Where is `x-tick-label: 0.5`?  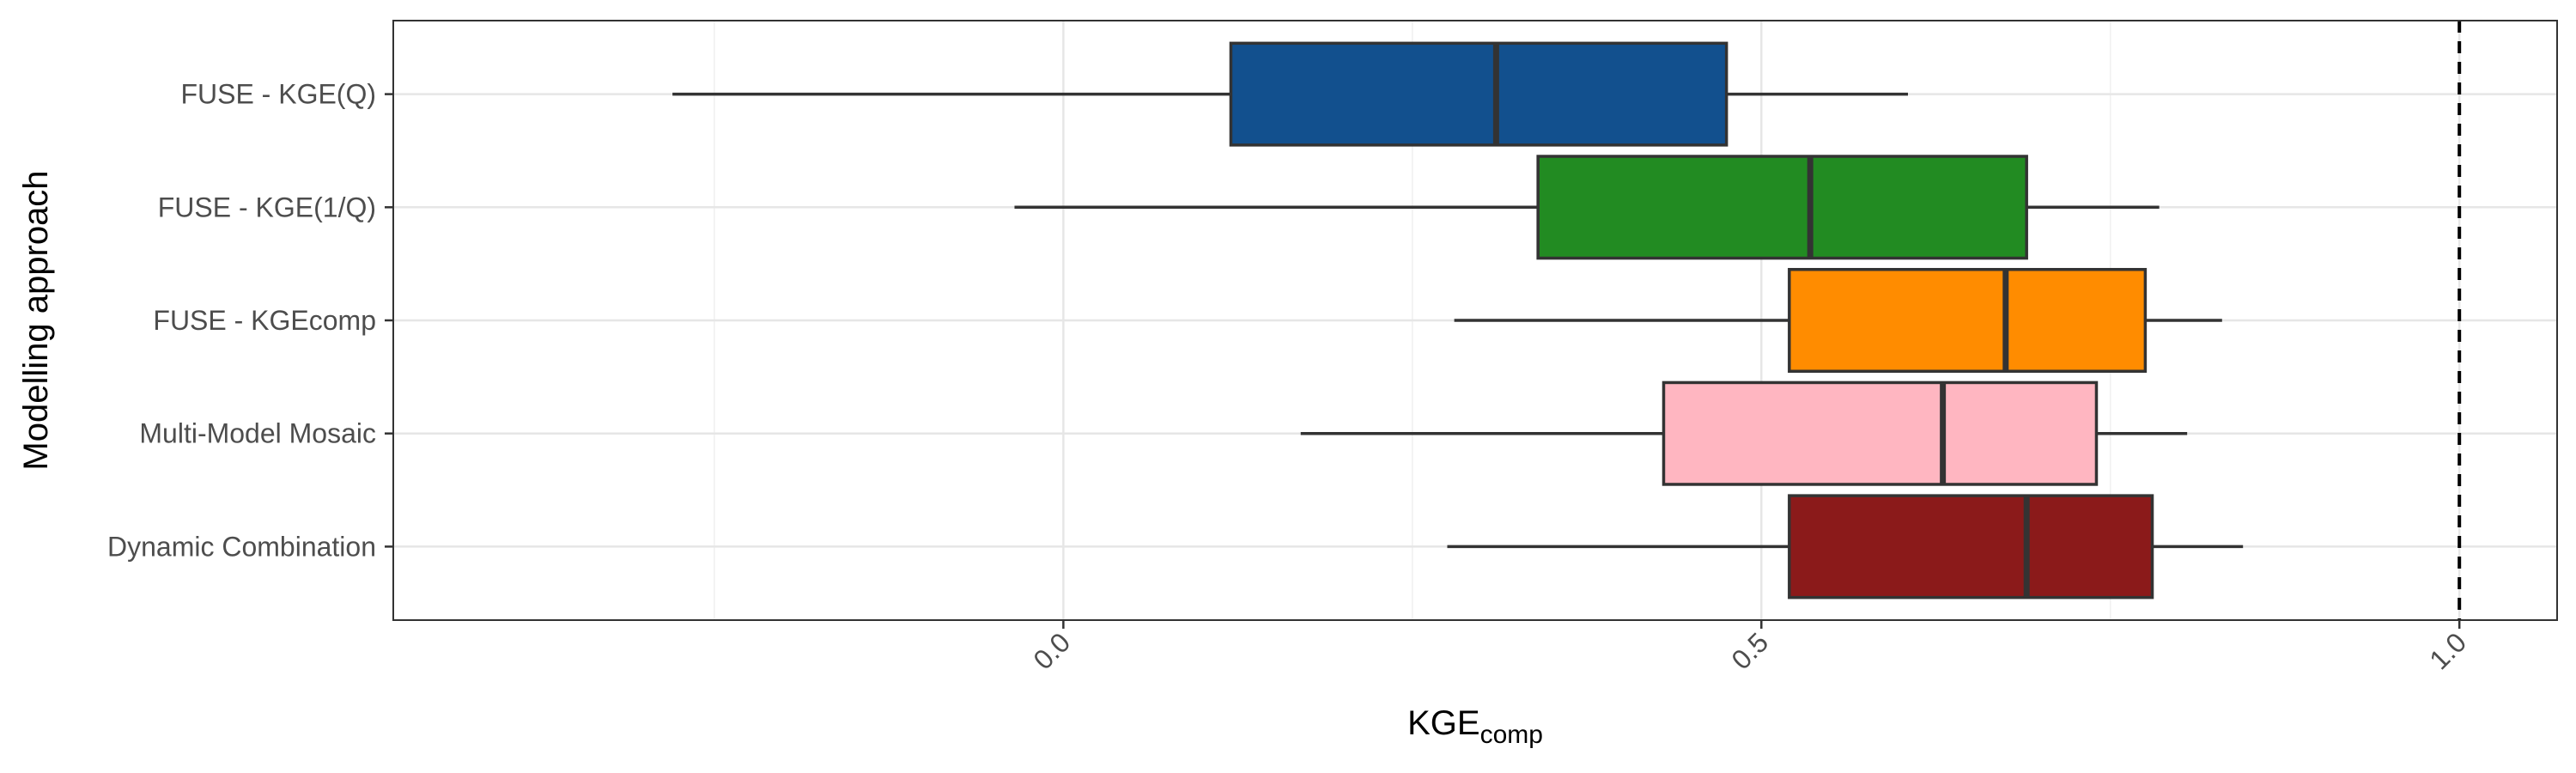 x-tick-label: 0.5 is located at coordinates (1749, 650).